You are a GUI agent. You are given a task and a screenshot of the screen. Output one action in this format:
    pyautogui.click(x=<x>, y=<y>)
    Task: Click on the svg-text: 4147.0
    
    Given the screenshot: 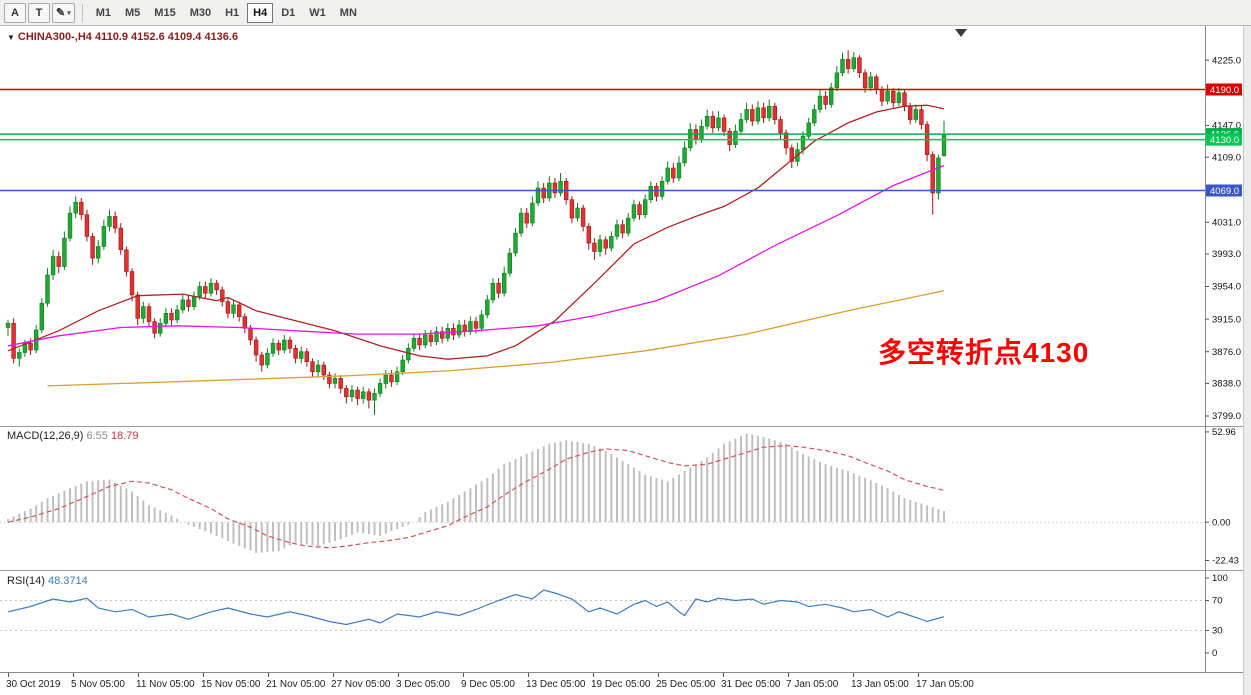 What is the action you would take?
    pyautogui.click(x=1226, y=126)
    